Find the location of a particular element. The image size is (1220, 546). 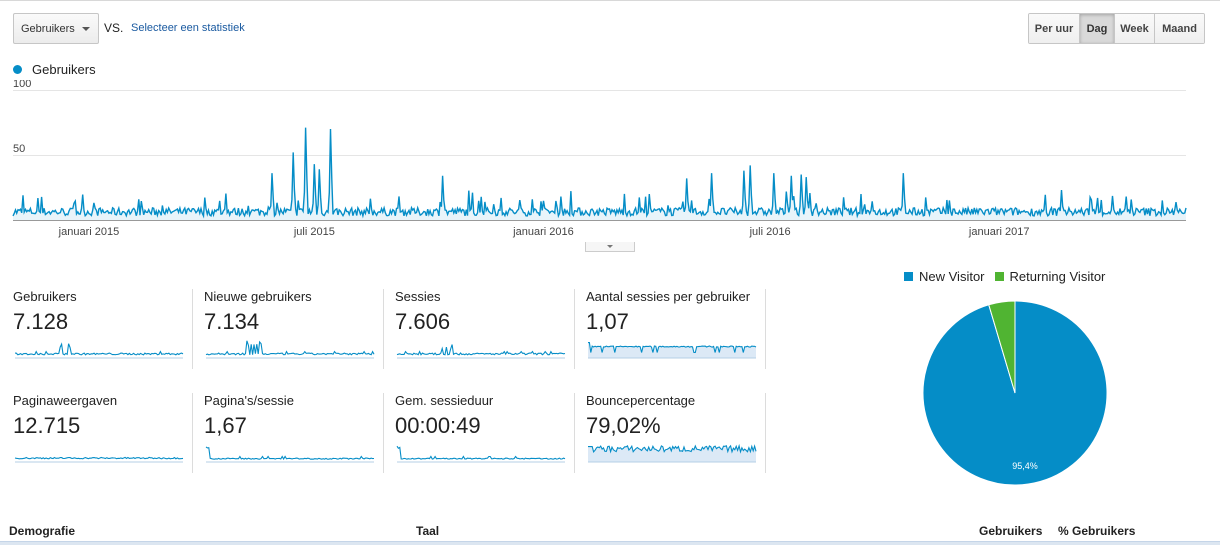

metric-tile: Paginaweergaven 12.715 is located at coordinates (103, 433).